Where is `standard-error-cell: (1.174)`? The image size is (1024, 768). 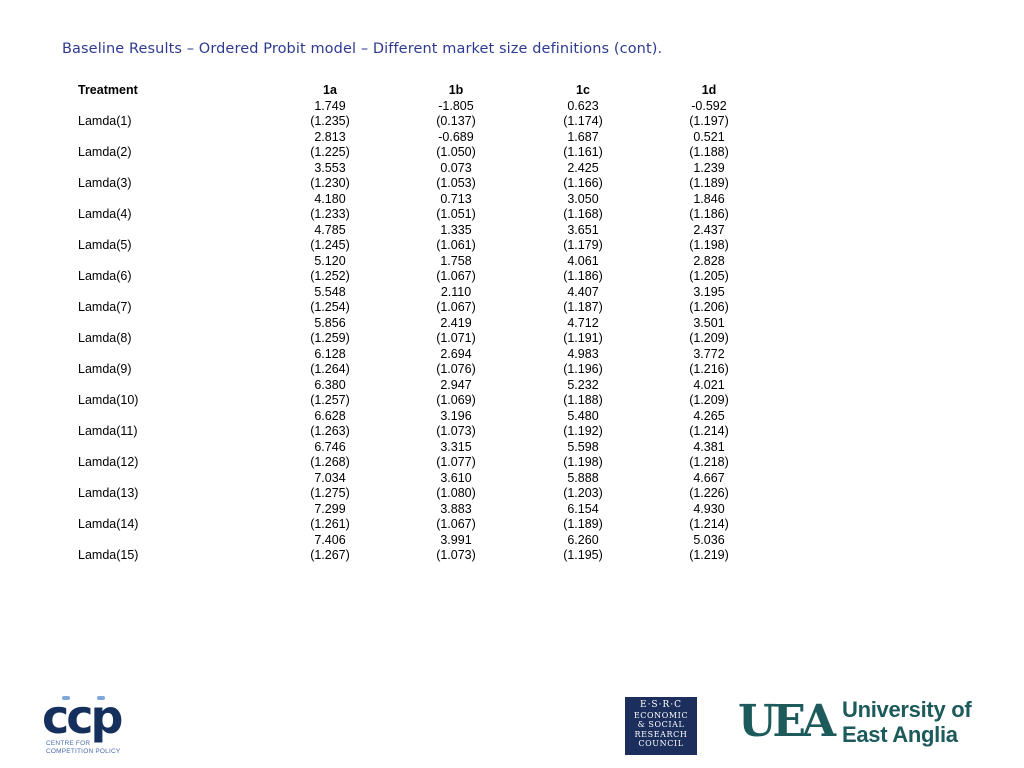
standard-error-cell: (1.174) is located at coordinates (583, 121).